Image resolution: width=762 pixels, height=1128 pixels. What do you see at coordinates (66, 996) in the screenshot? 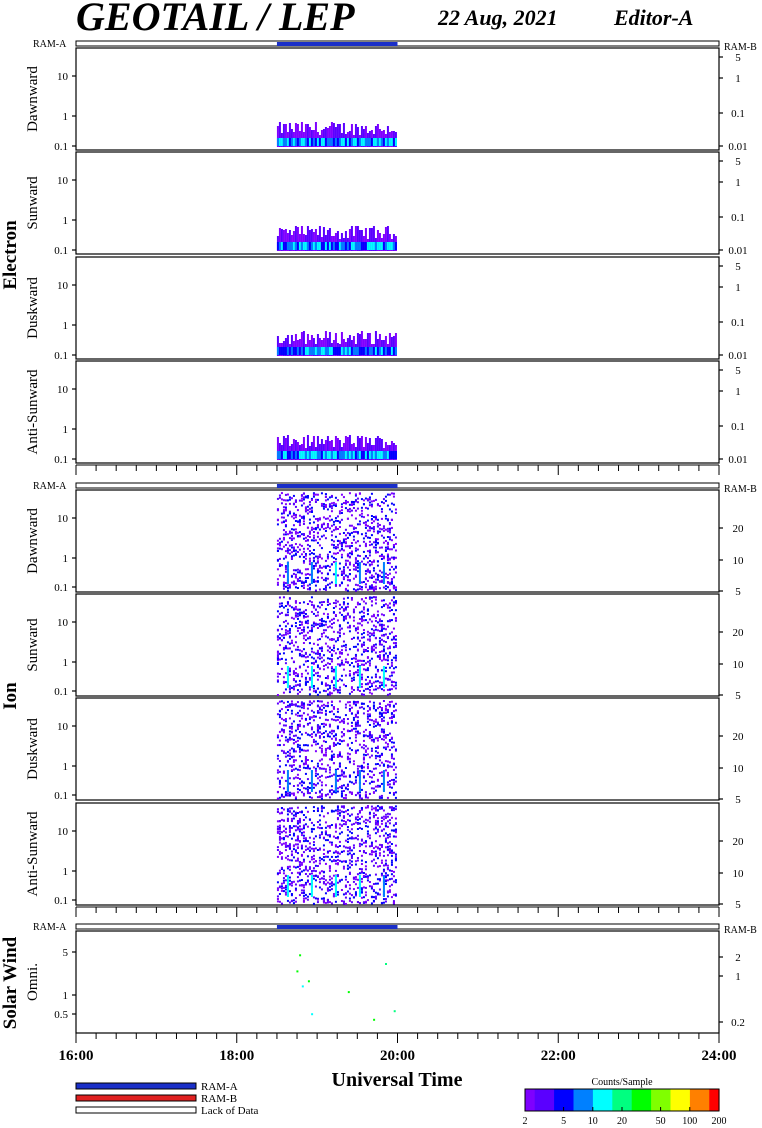
I see `left-tick-label: 1` at bounding box center [66, 996].